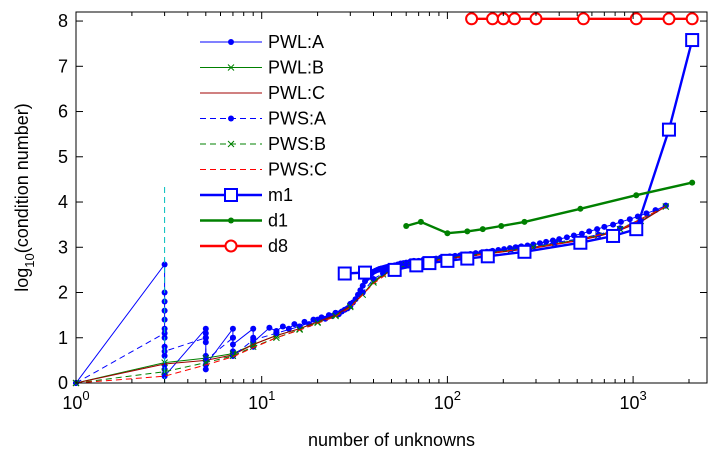 The width and height of the screenshot is (722, 457). I want to click on x-tick-label: 10³, so click(632, 400).